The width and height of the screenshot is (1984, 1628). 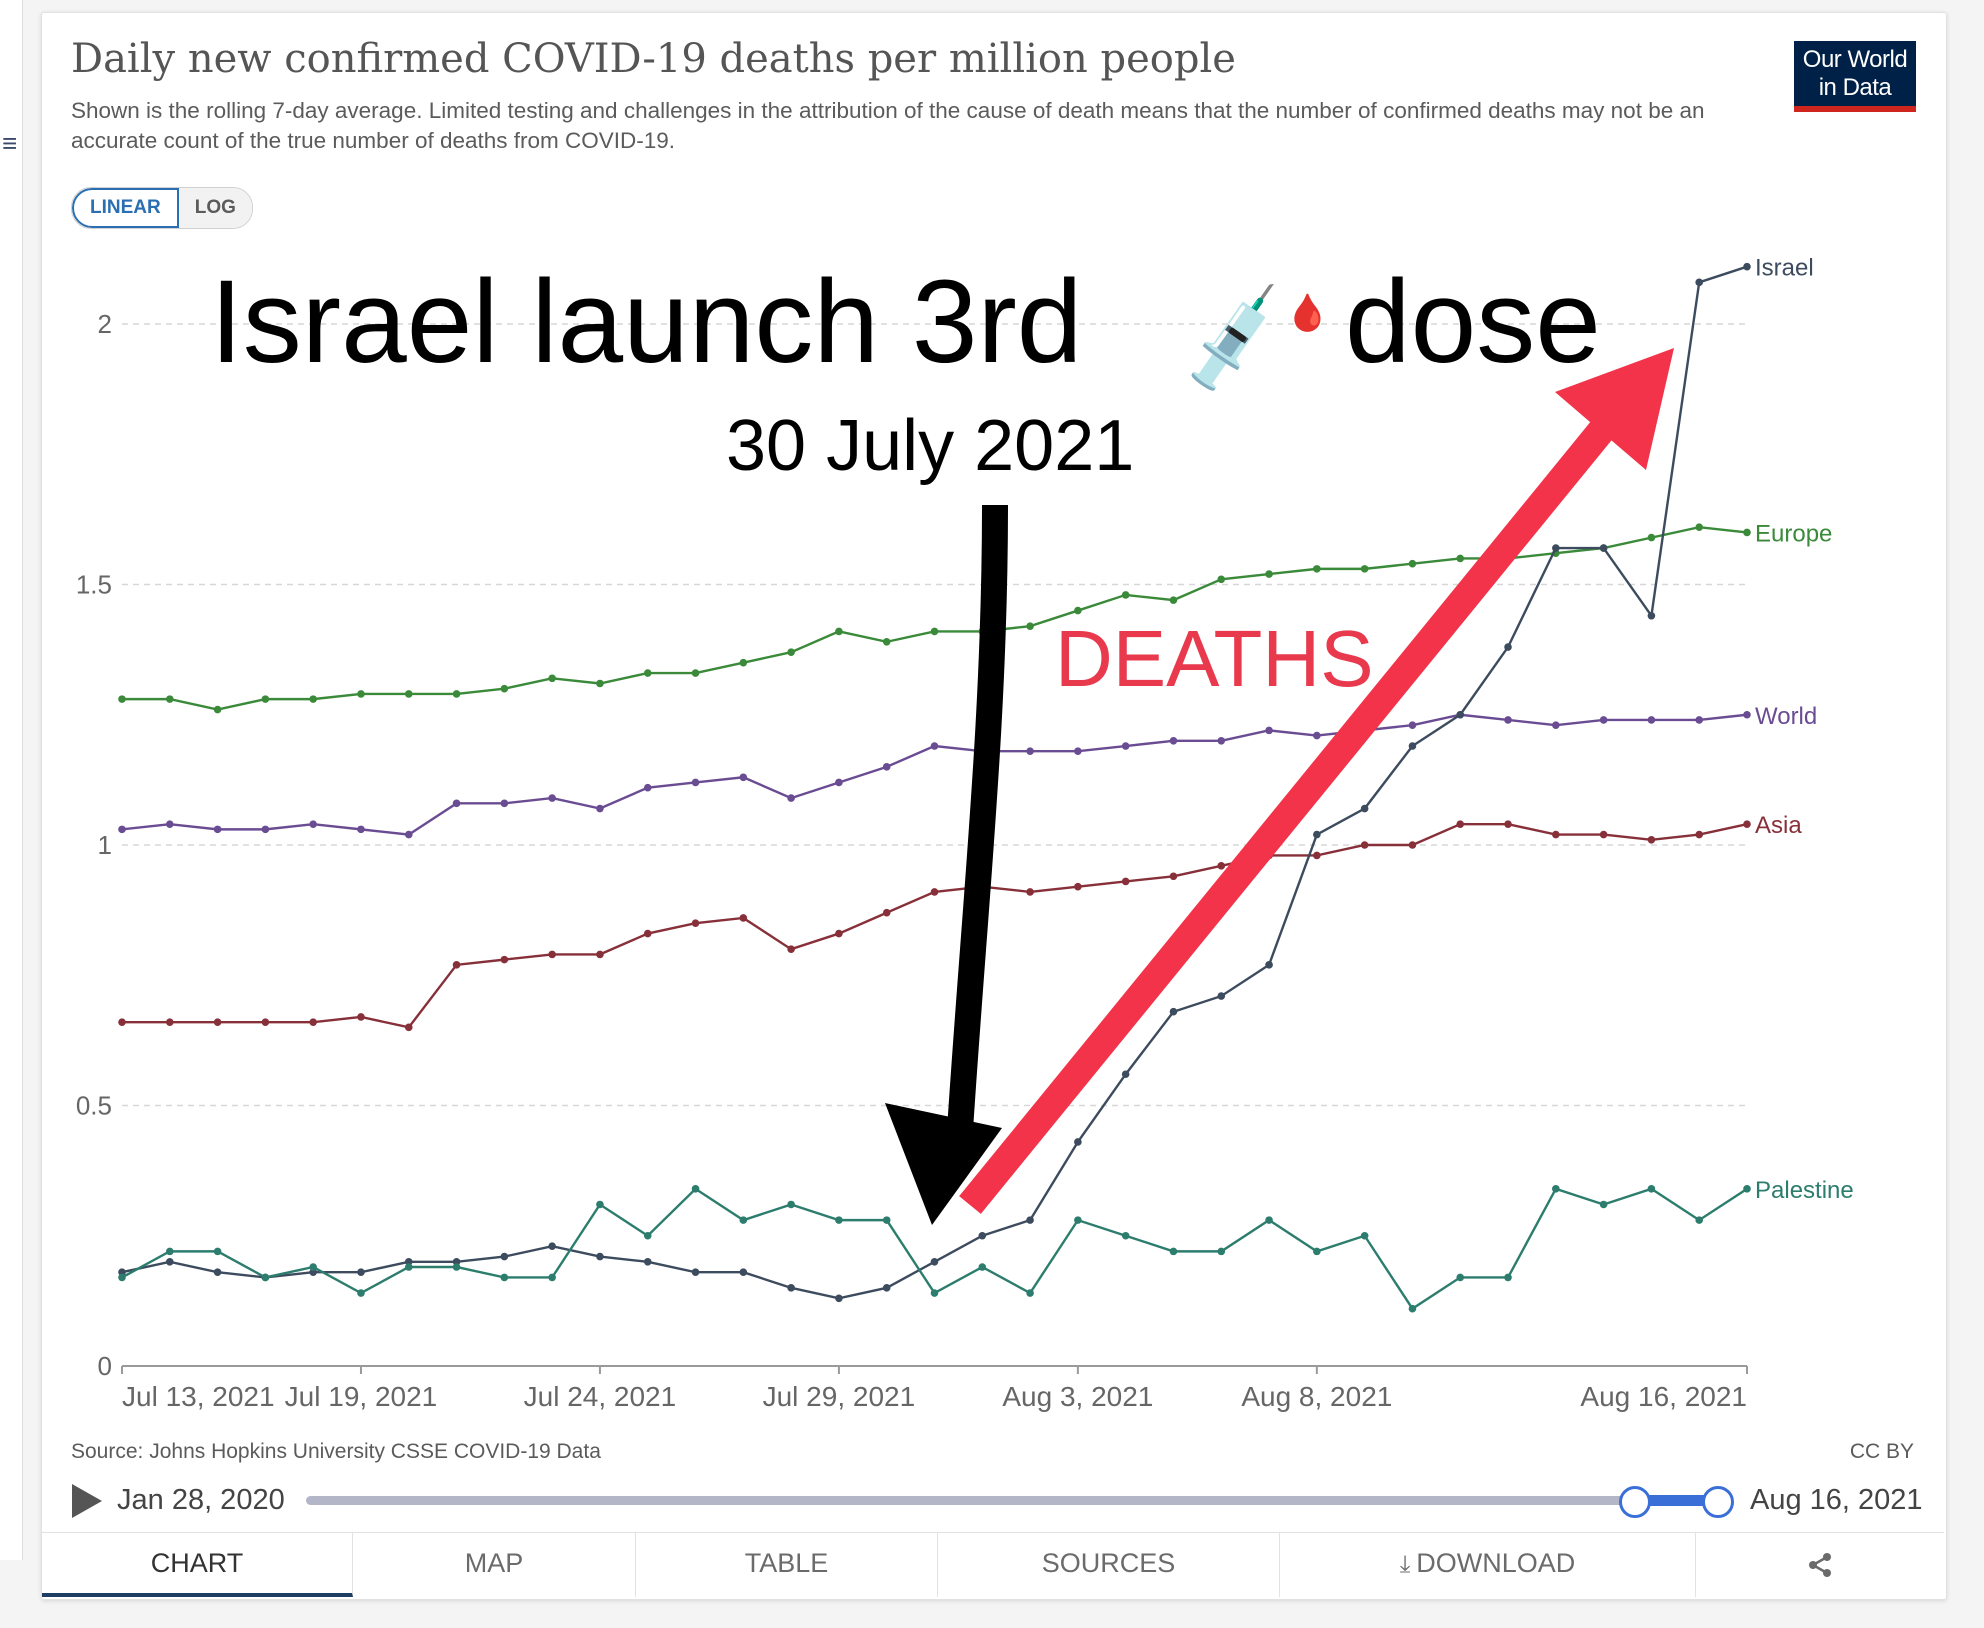 What do you see at coordinates (1488, 1565) in the screenshot?
I see `tab-download: ⤓ DOWNLOAD` at bounding box center [1488, 1565].